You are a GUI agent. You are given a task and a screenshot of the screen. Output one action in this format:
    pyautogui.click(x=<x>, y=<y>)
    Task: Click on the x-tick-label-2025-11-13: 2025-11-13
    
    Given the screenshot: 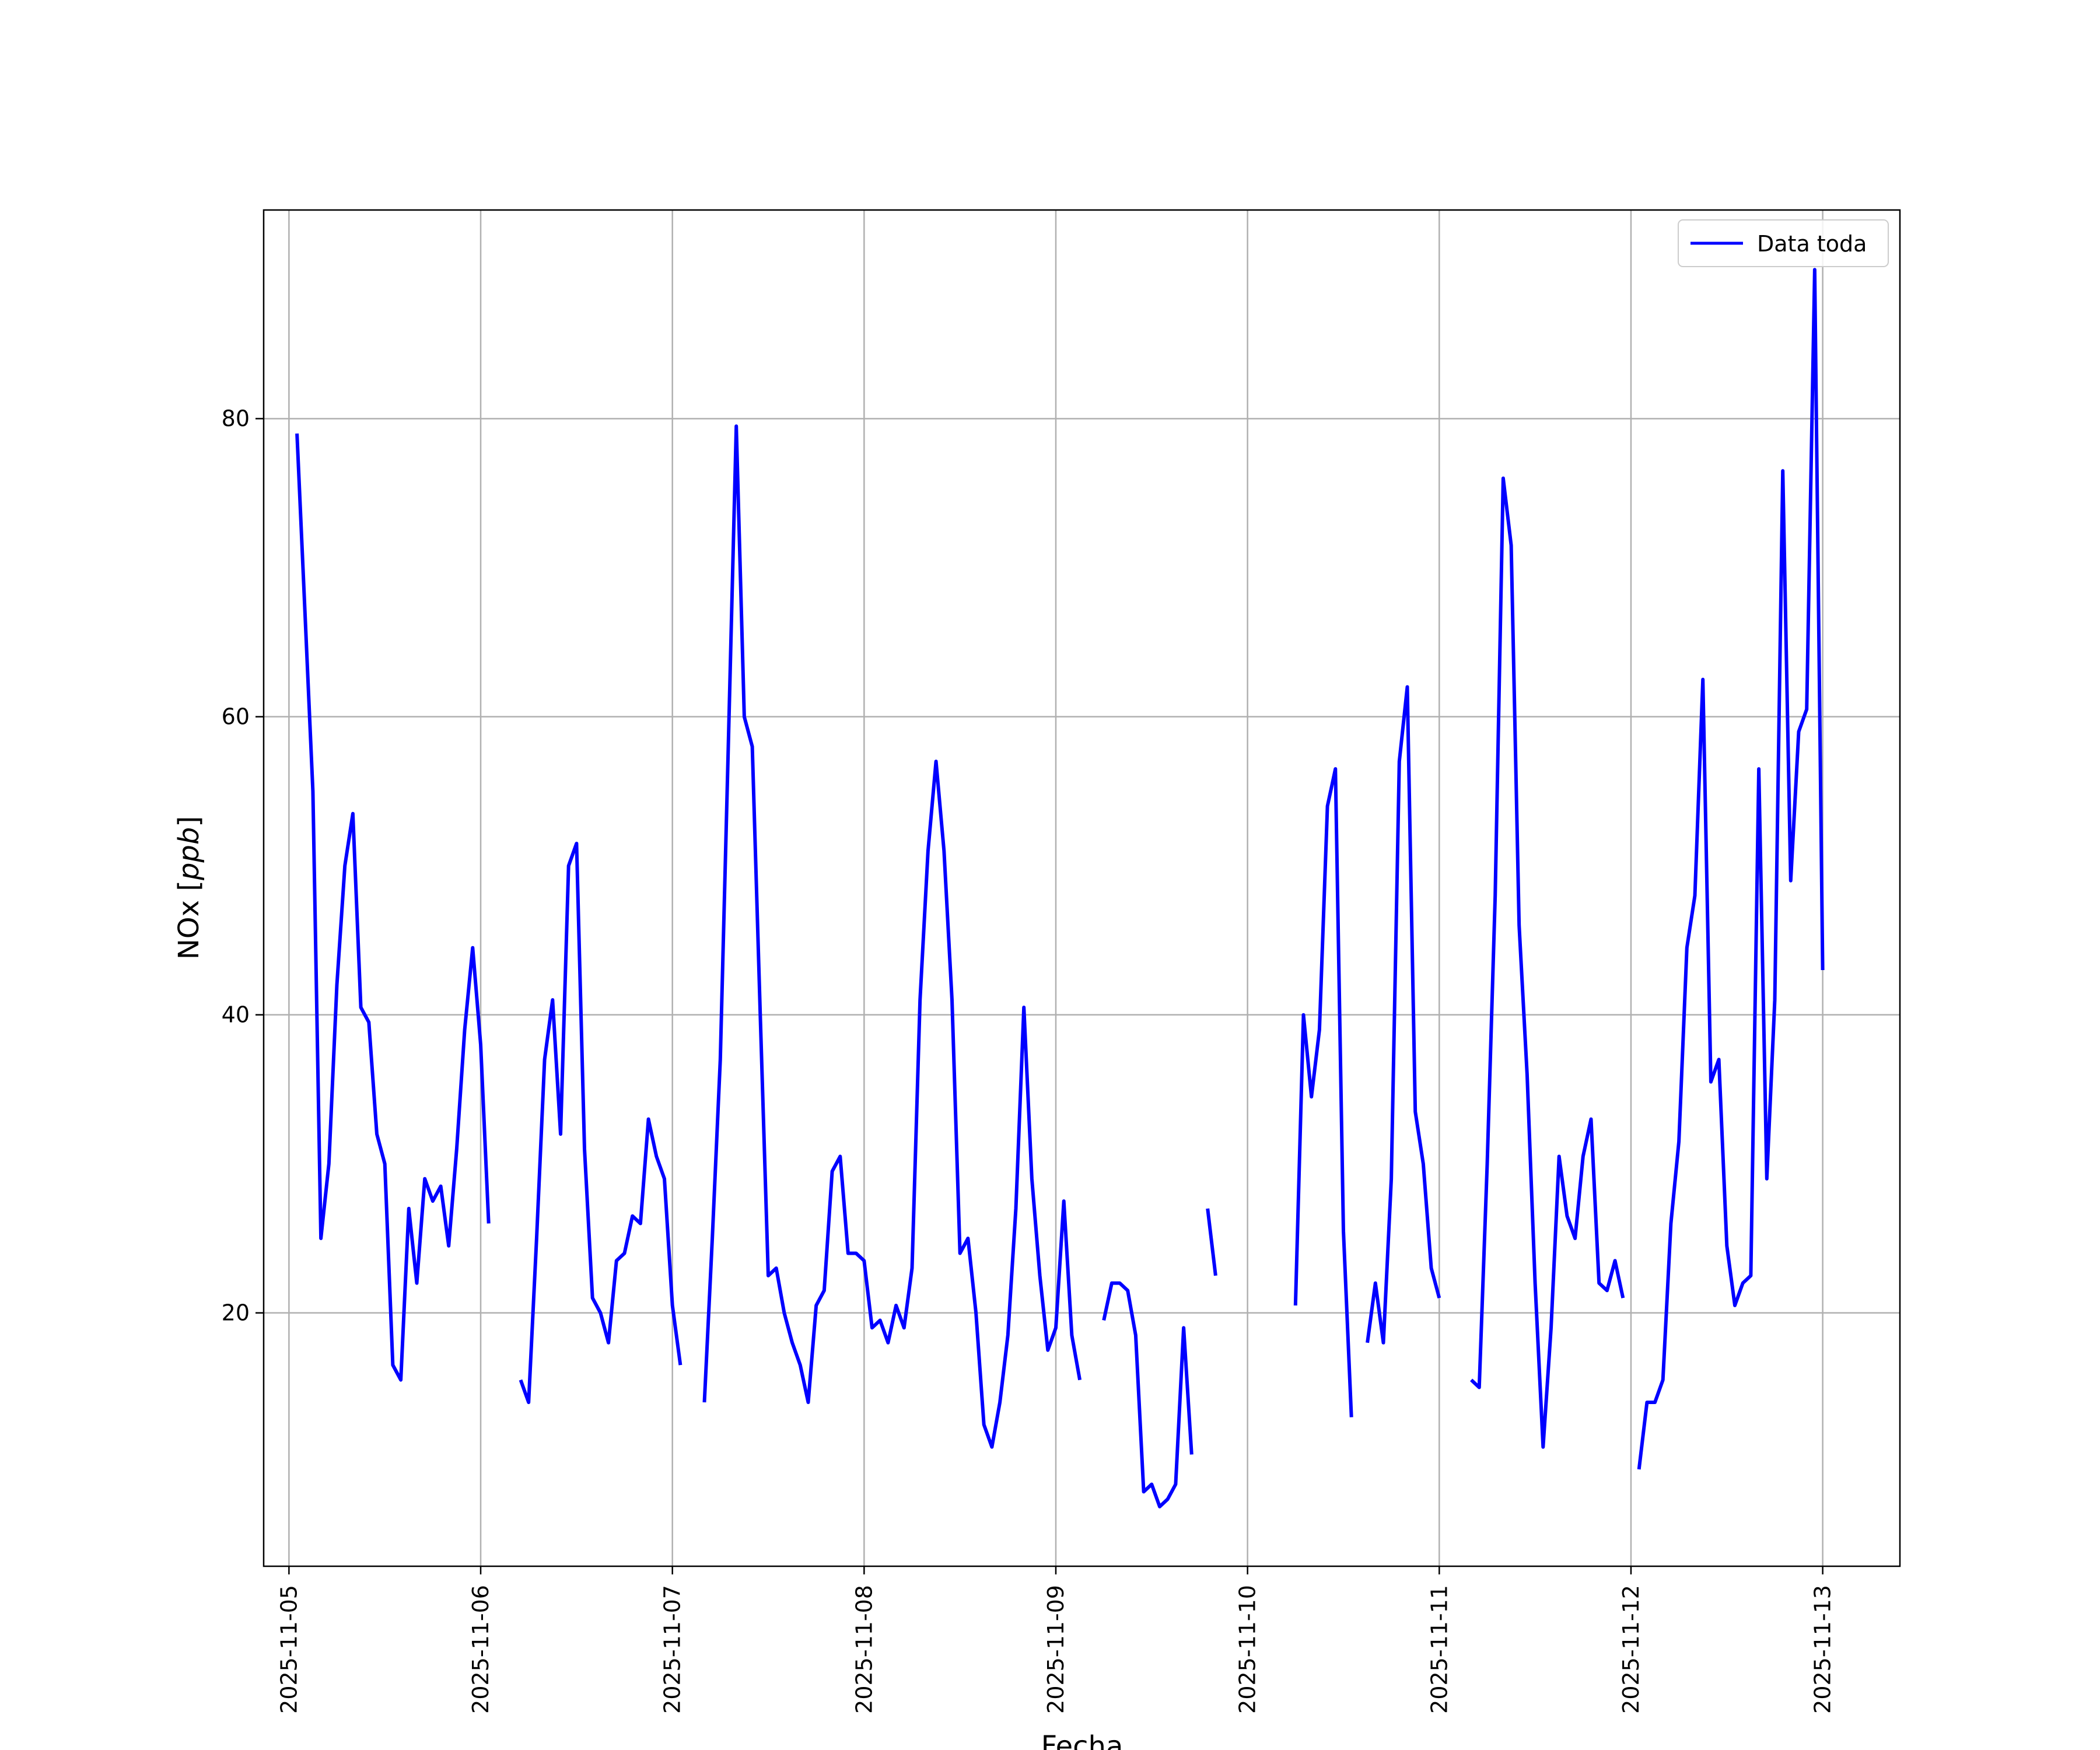 What is the action you would take?
    pyautogui.click(x=1823, y=1650)
    